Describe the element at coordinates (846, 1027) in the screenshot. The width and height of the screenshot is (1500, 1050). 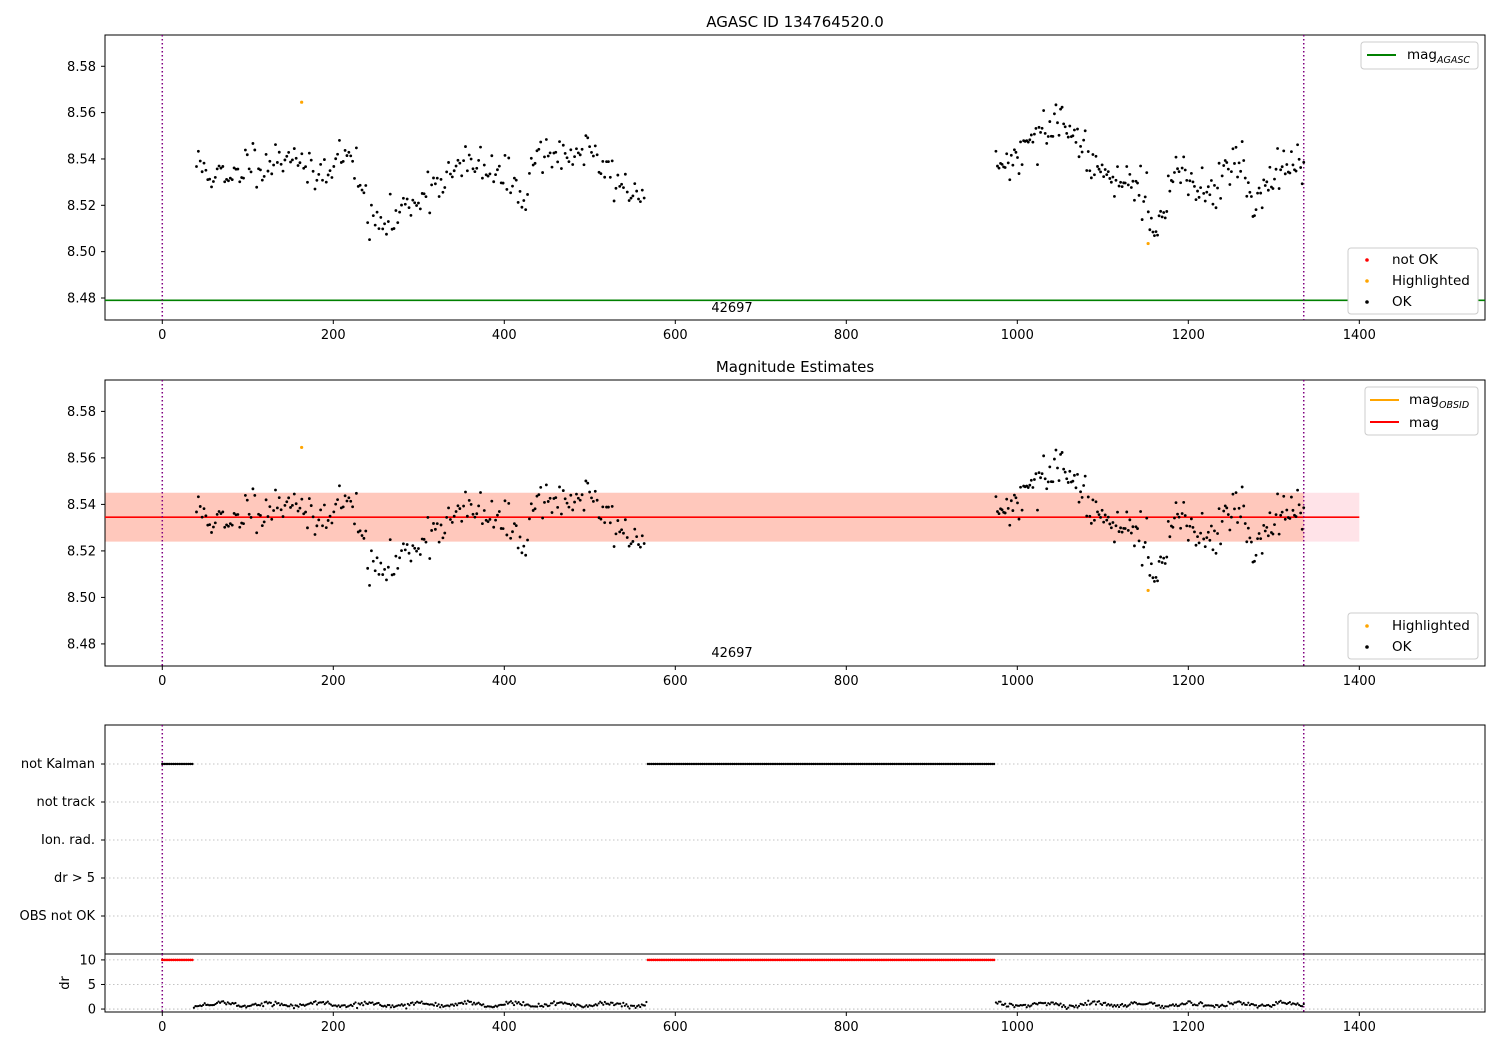
I see `x-tick-label: 800` at that location.